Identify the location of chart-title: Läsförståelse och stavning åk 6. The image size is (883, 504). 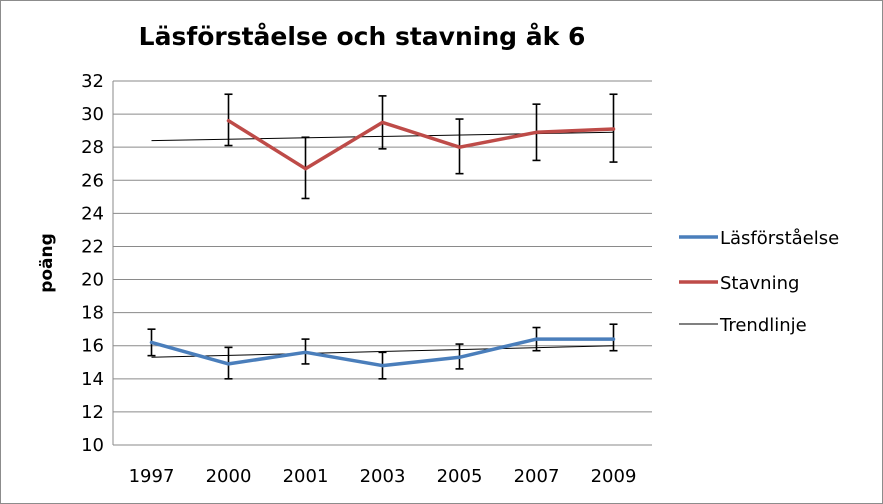
(362, 36).